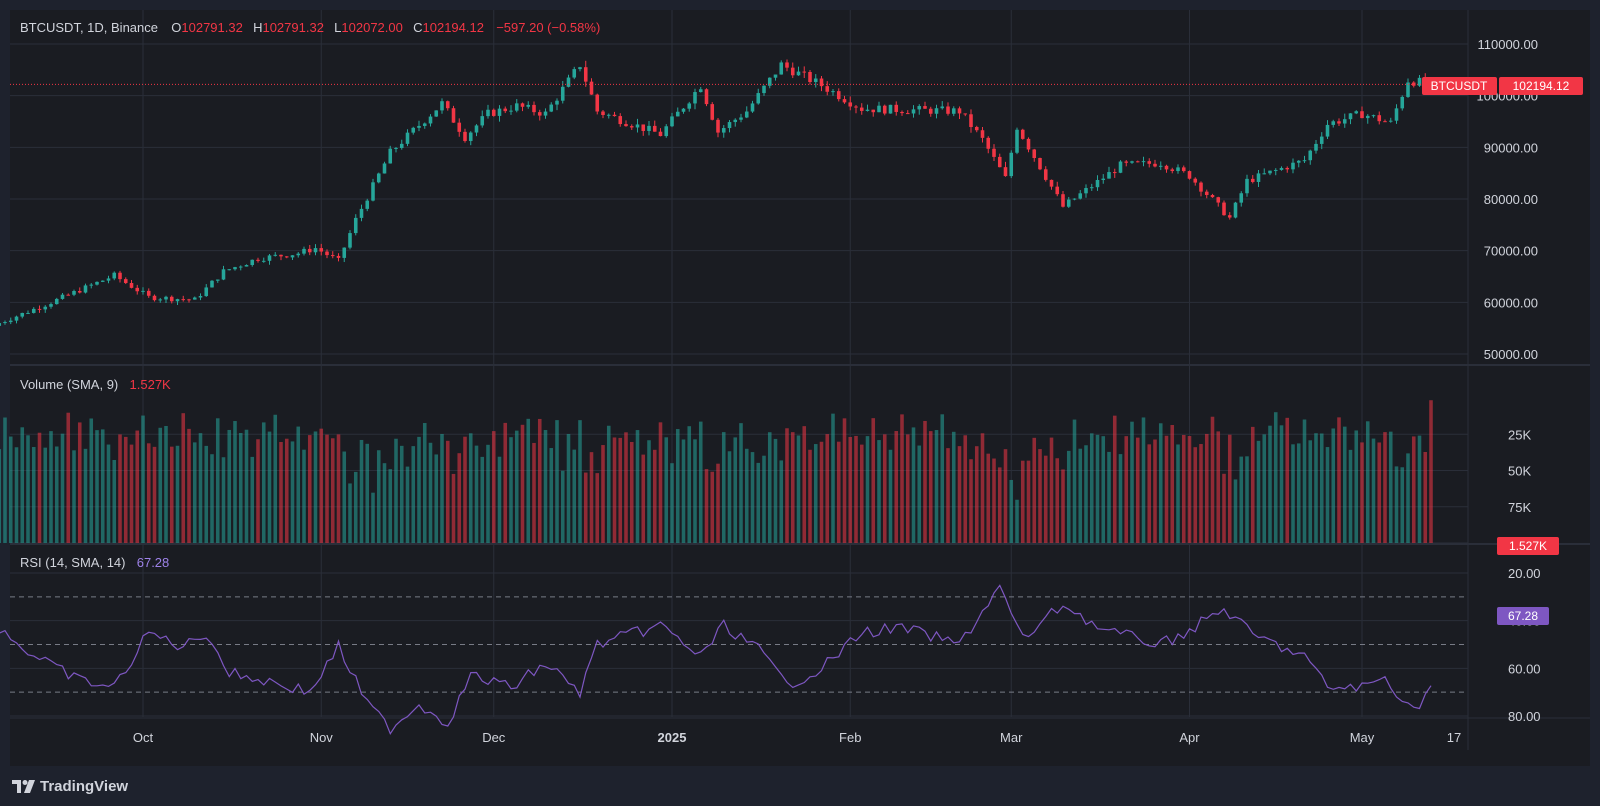 The height and width of the screenshot is (806, 1600). I want to click on price-tick-label: 80000.00, so click(1511, 199).